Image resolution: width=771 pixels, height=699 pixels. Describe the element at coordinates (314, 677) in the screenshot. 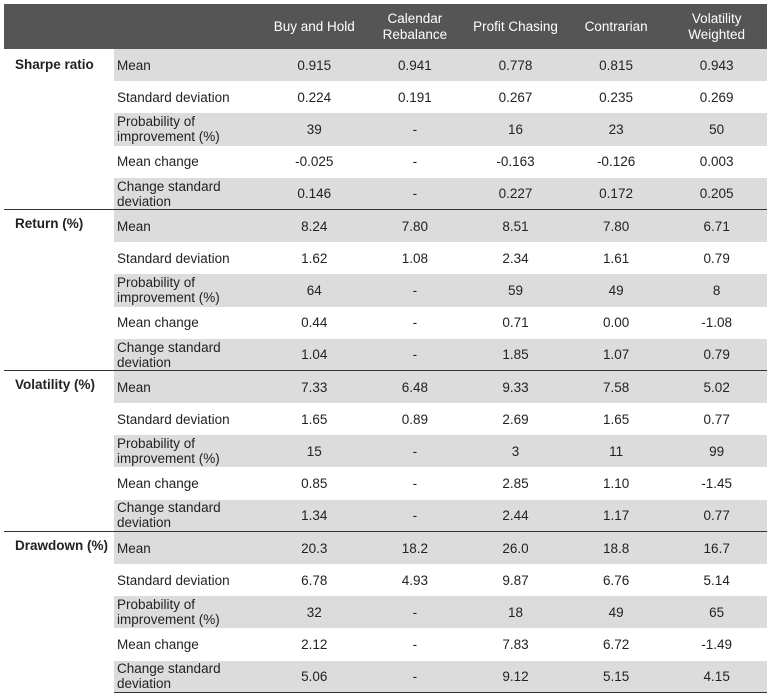

I see `table-cell: 5.06` at that location.